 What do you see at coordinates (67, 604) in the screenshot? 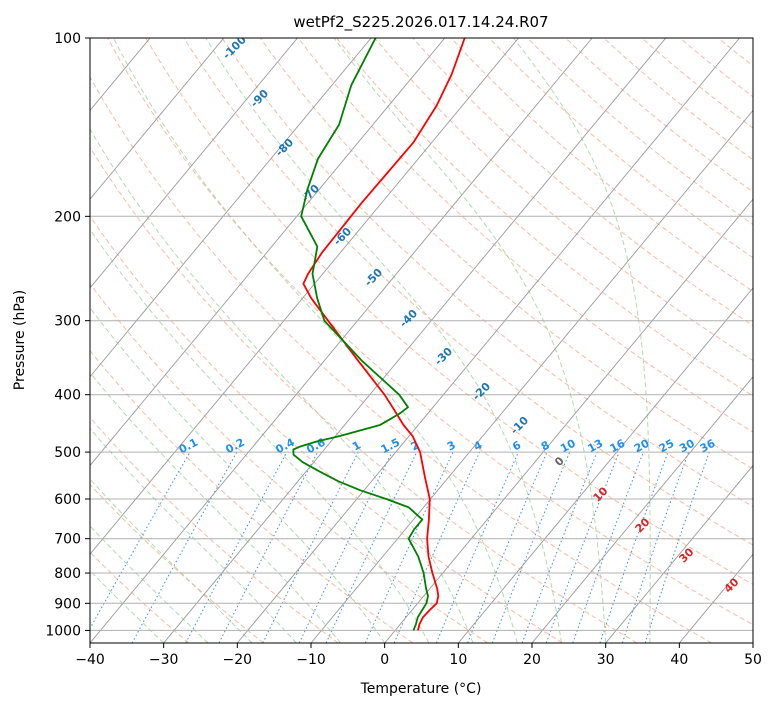
I see `y-tick-label: 900` at bounding box center [67, 604].